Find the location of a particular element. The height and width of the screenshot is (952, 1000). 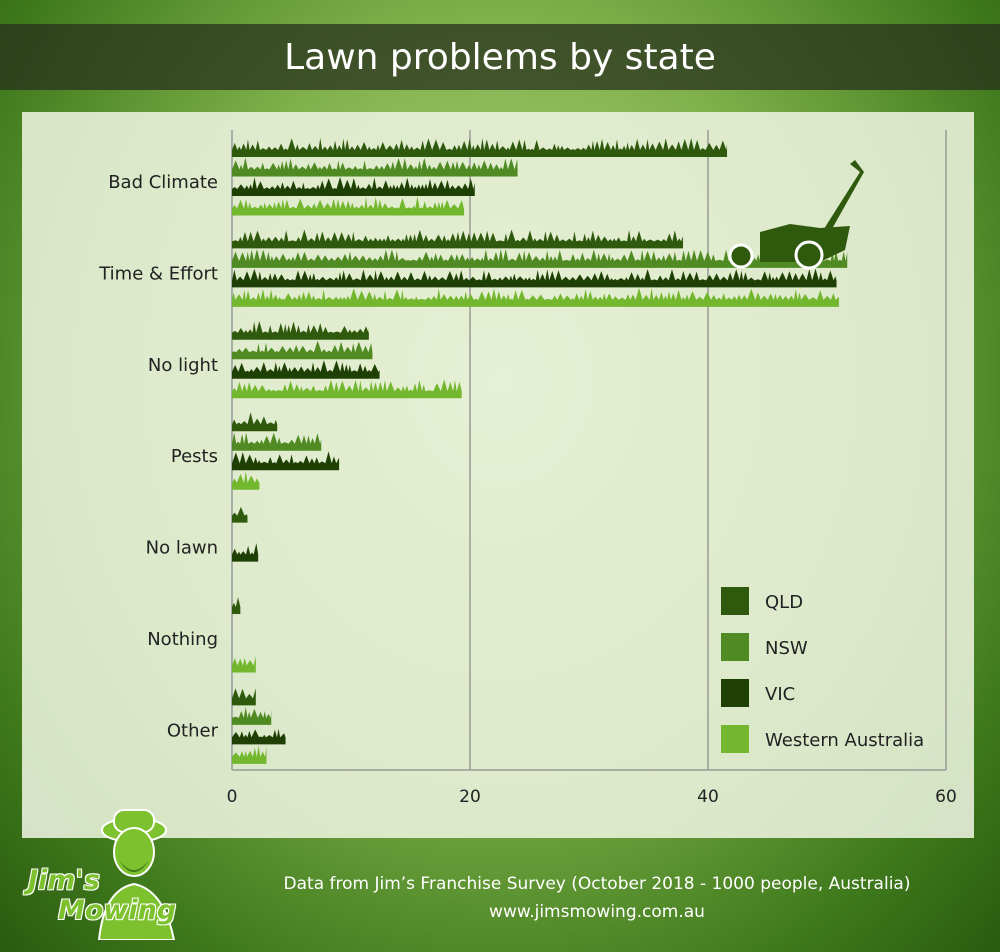

category-label: Bad Climate is located at coordinates (163, 182).